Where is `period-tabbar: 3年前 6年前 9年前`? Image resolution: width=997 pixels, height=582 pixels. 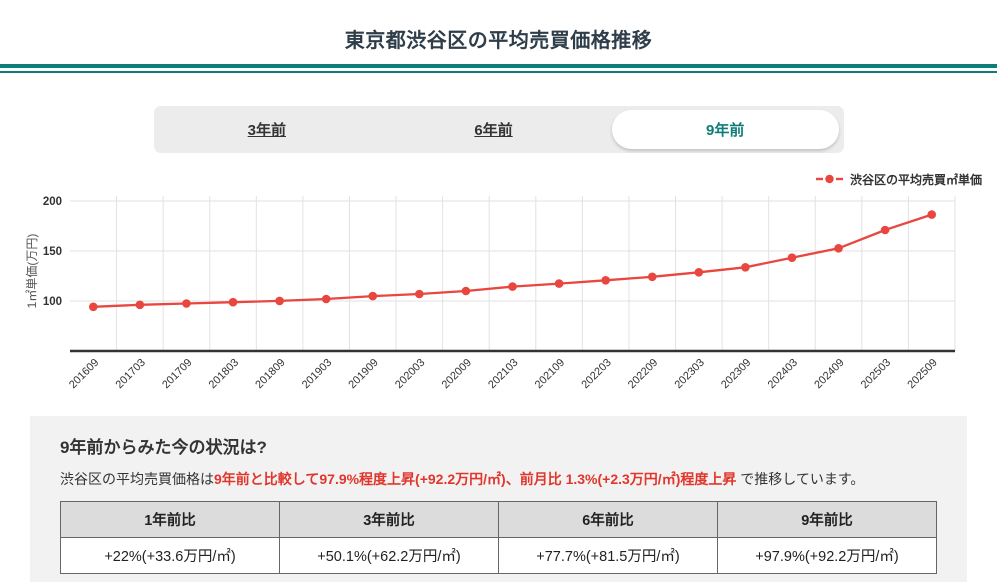
period-tabbar: 3年前 6年前 9年前 is located at coordinates (498, 129).